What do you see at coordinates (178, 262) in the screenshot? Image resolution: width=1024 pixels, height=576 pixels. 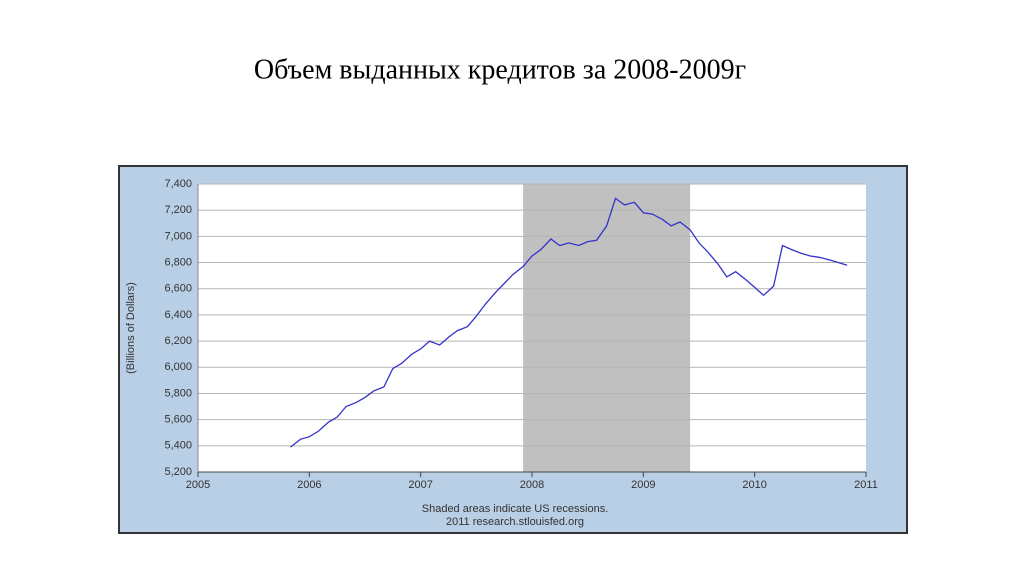 I see `y-tick-label: 6,800` at bounding box center [178, 262].